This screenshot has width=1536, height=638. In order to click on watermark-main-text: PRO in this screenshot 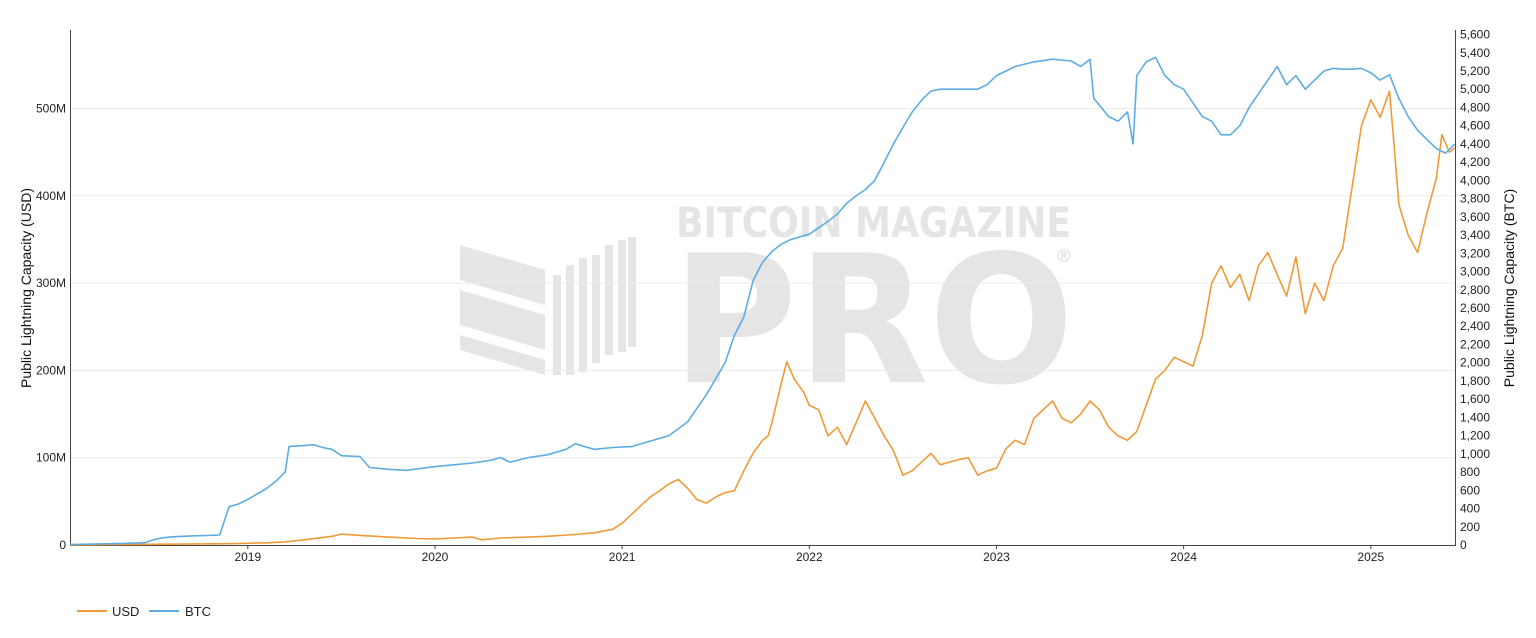, I will do `click(873, 320)`.